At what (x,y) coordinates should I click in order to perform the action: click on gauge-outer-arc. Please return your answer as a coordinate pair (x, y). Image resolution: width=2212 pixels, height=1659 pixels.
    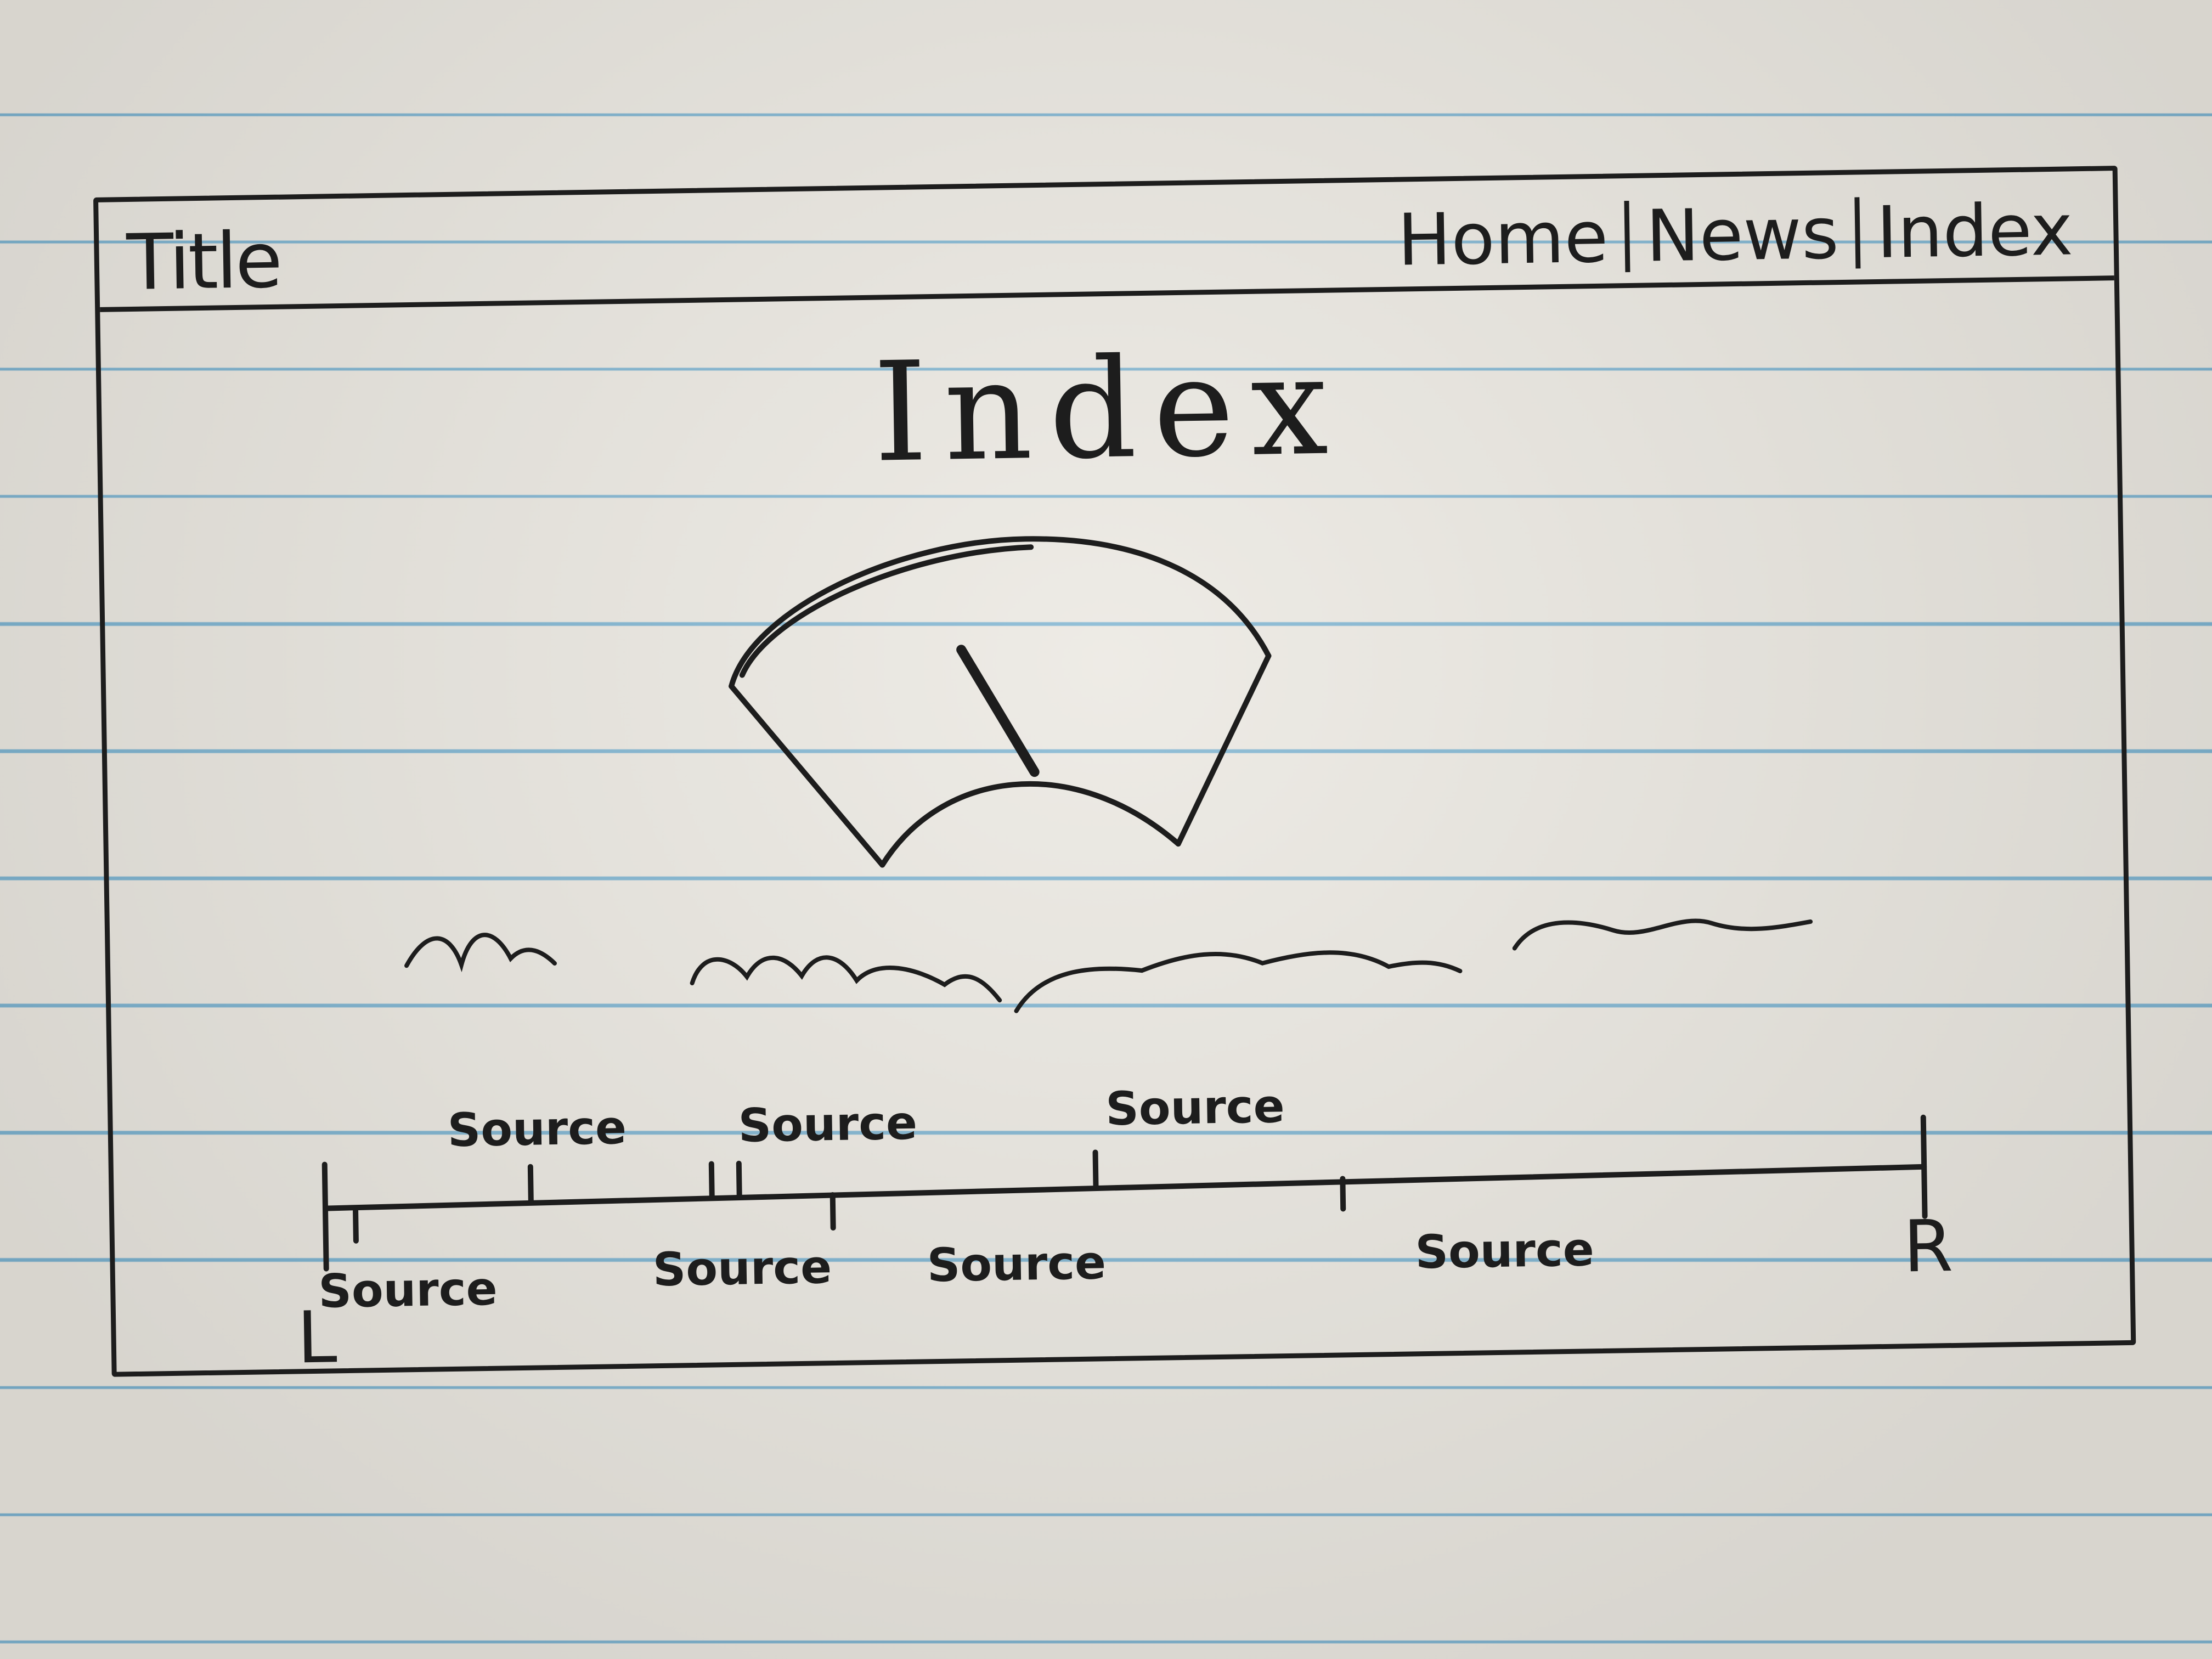
    Looking at the image, I should click on (1000, 612).